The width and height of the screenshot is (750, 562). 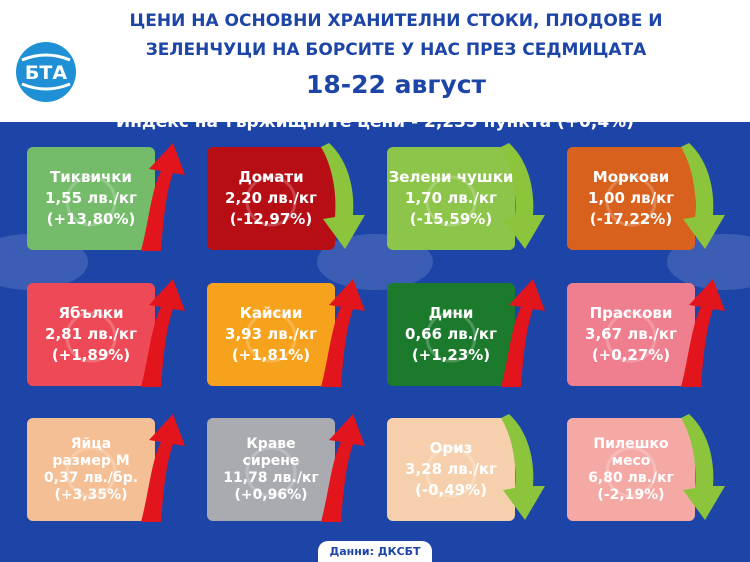 I want to click on product-change: (-17,22%), so click(x=631, y=219).